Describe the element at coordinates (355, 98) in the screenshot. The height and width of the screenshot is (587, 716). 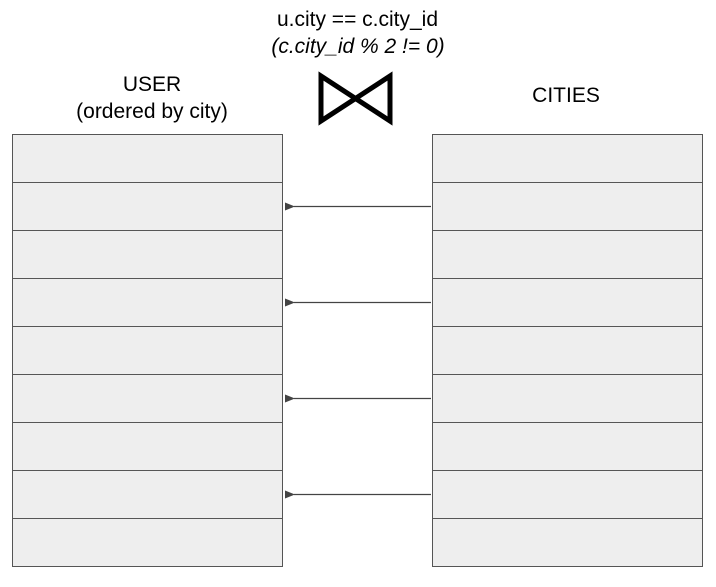
I see `bowtie-join-icon` at that location.